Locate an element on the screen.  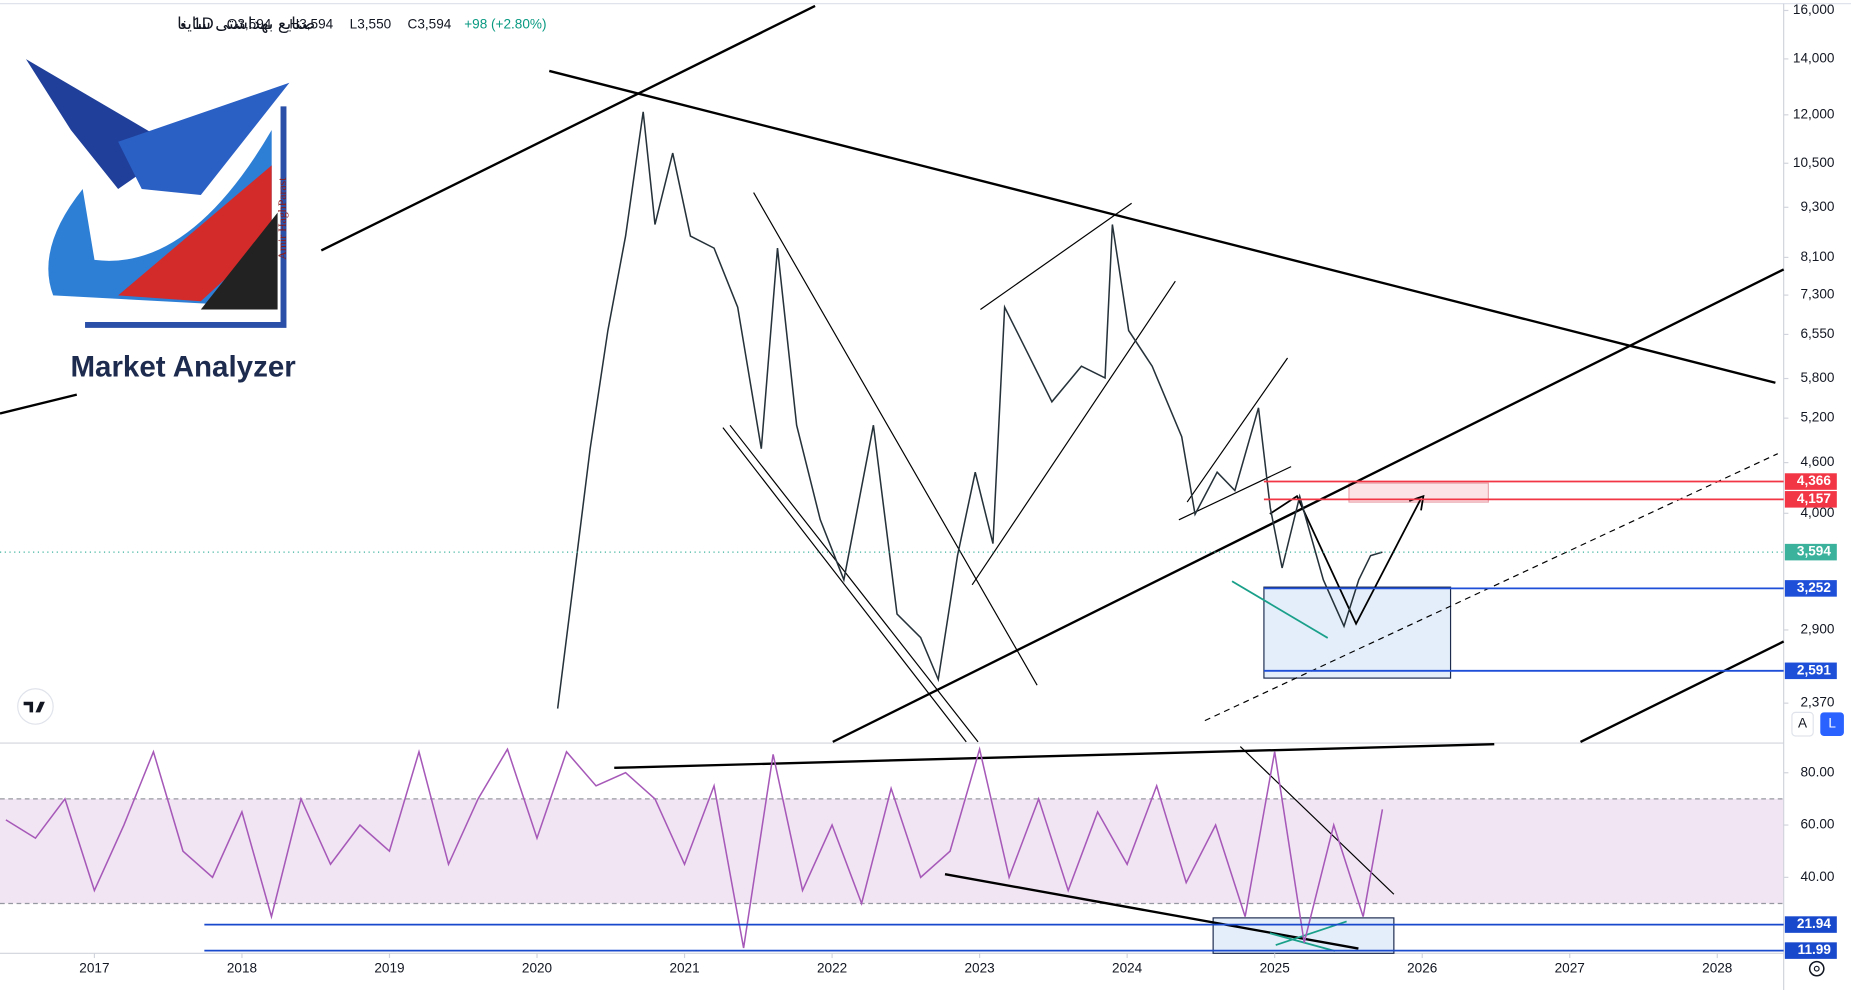
x-tick-label: 2018 is located at coordinates (242, 967).